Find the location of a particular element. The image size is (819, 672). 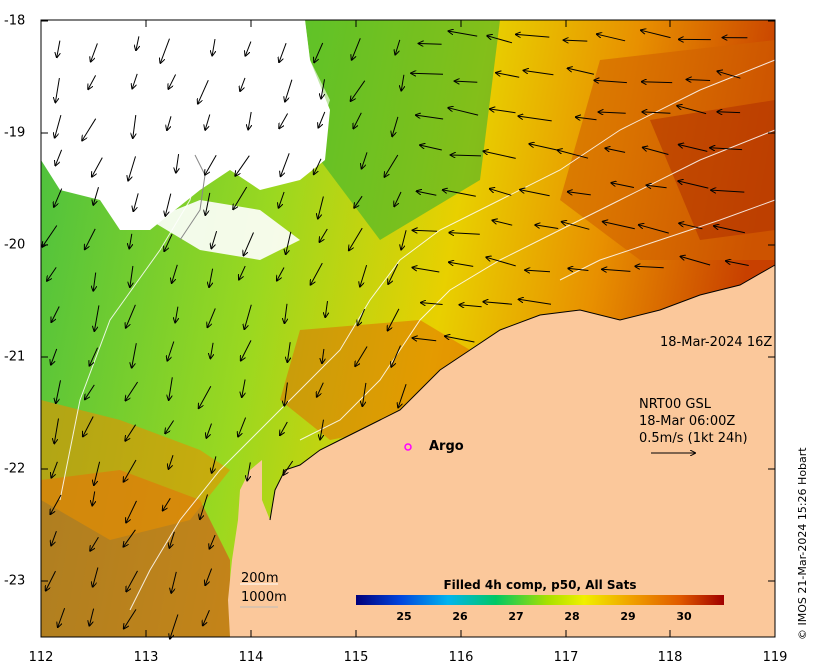

x-tick-114: 114 is located at coordinates (251, 657).